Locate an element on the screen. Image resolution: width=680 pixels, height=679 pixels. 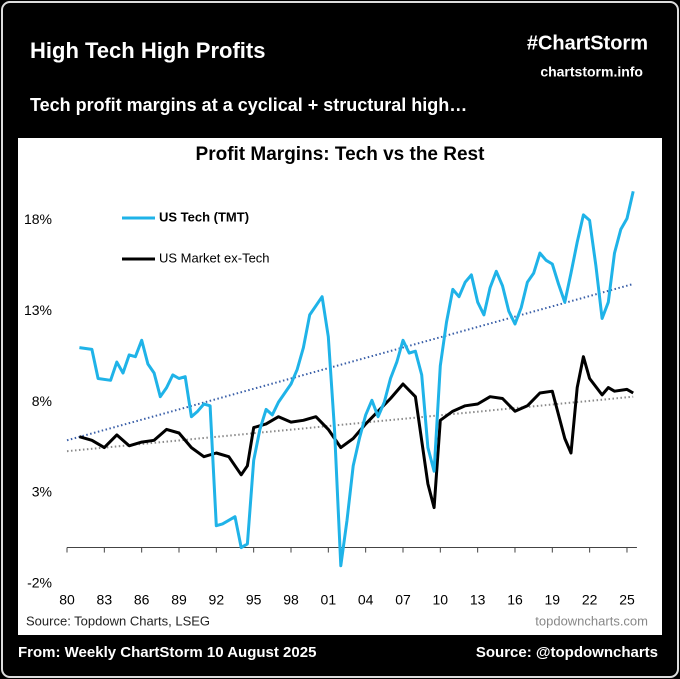
y-tick-label: 3% is located at coordinates (42, 492).